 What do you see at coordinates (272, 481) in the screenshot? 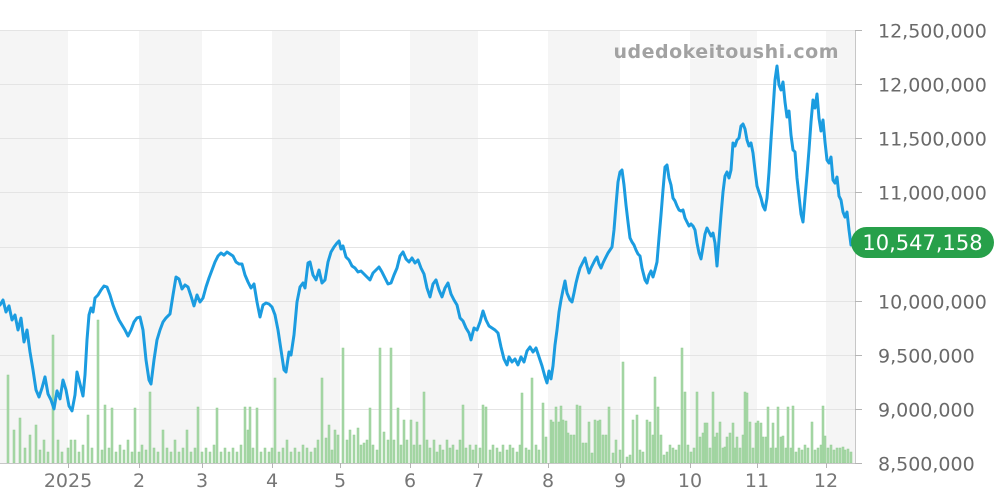
I see `x-tick-label: 4` at bounding box center [272, 481].